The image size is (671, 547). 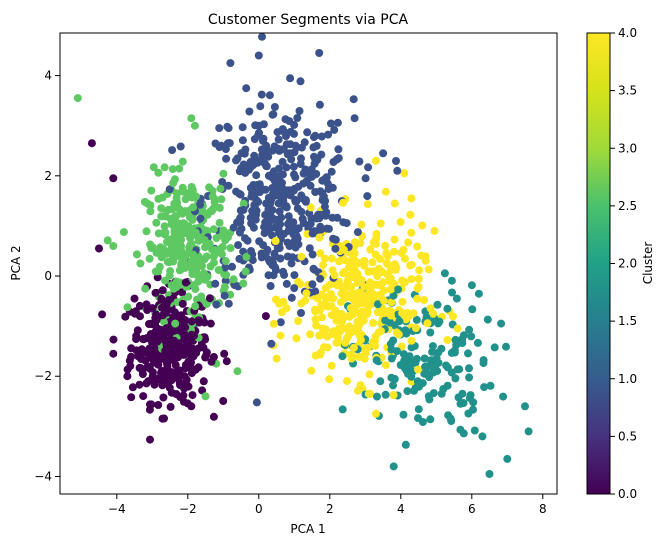 What do you see at coordinates (308, 20) in the screenshot?
I see `chart-title: Customer Segments via PCA` at bounding box center [308, 20].